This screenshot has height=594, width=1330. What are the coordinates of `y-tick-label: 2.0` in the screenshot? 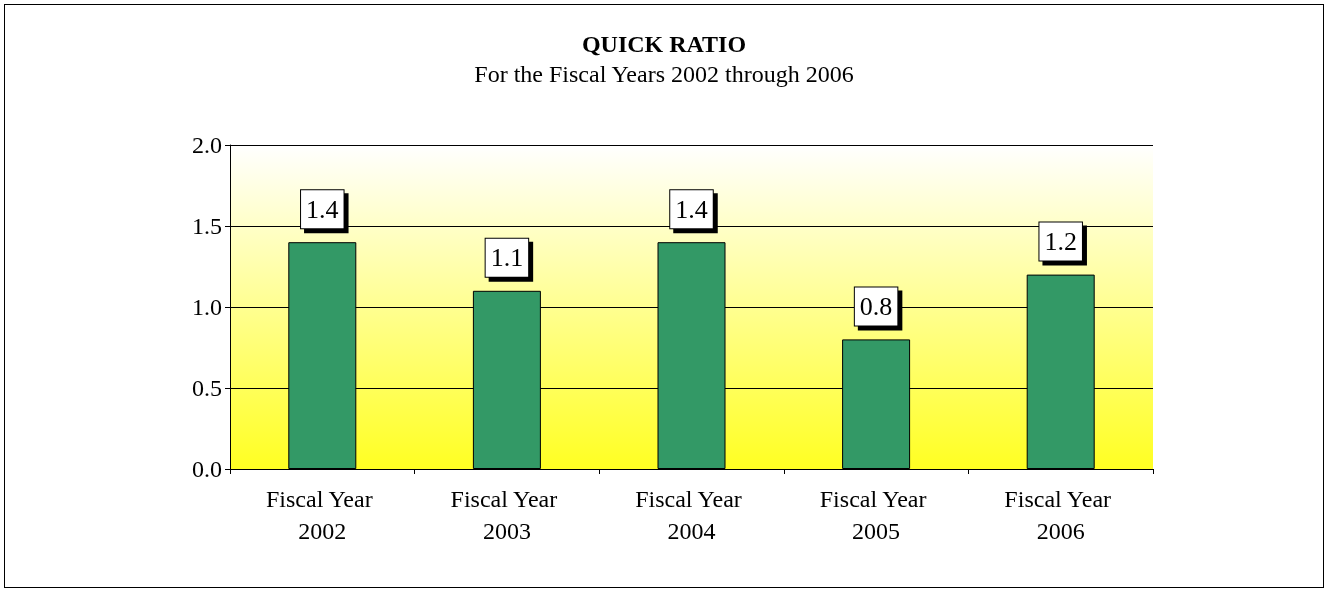 It's located at (207, 145).